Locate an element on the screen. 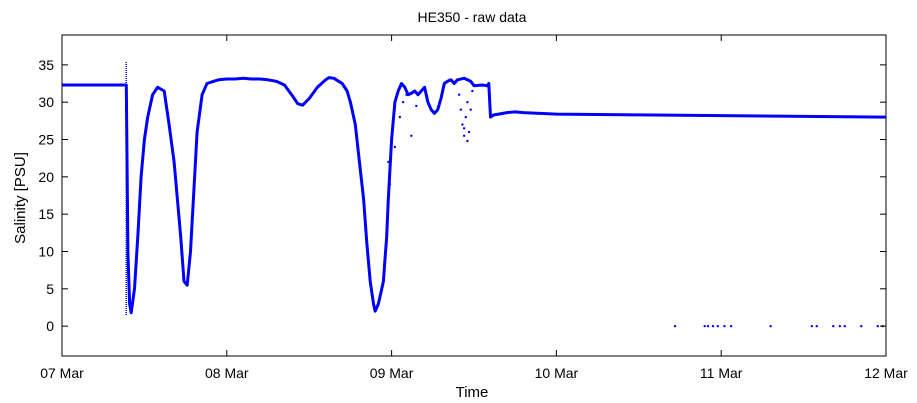 The width and height of the screenshot is (917, 403). x-tick-label: 07 Mar is located at coordinates (62, 373).